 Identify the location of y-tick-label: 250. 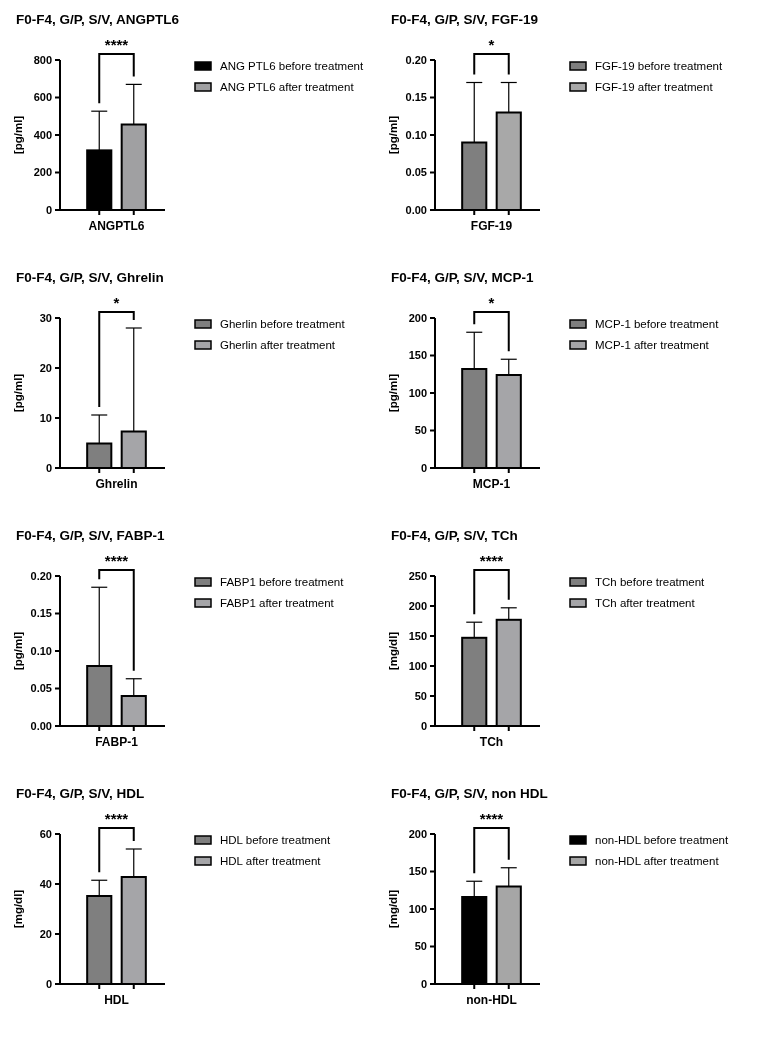
(417, 575).